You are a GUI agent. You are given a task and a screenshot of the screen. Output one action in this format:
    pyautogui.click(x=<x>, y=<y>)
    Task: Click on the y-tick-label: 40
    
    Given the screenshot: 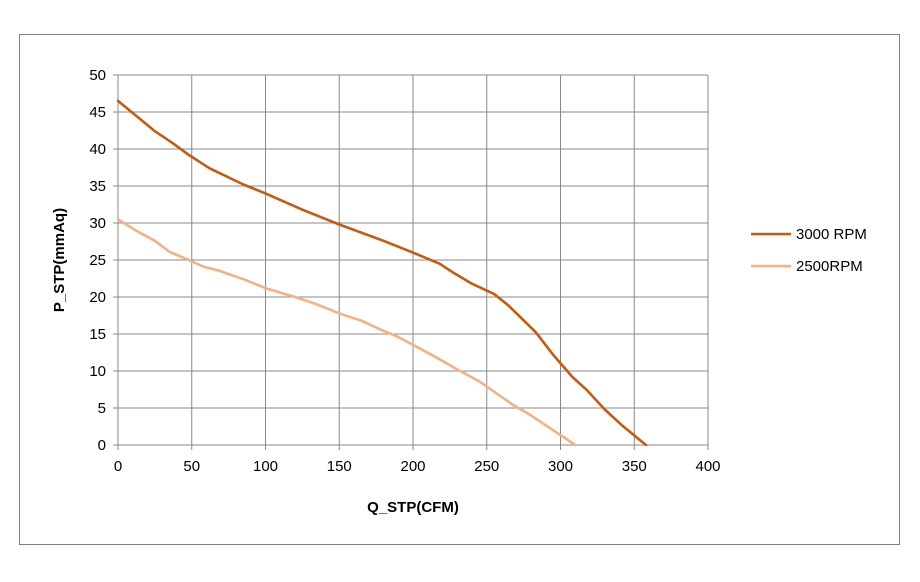 What is the action you would take?
    pyautogui.click(x=97, y=149)
    